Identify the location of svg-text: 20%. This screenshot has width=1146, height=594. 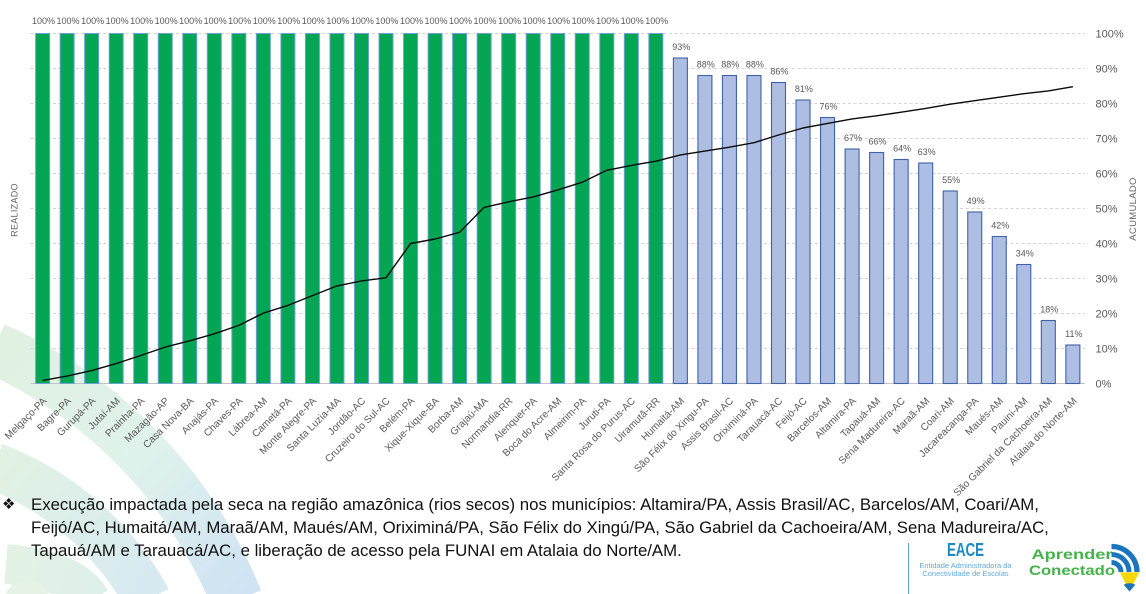
(1107, 314).